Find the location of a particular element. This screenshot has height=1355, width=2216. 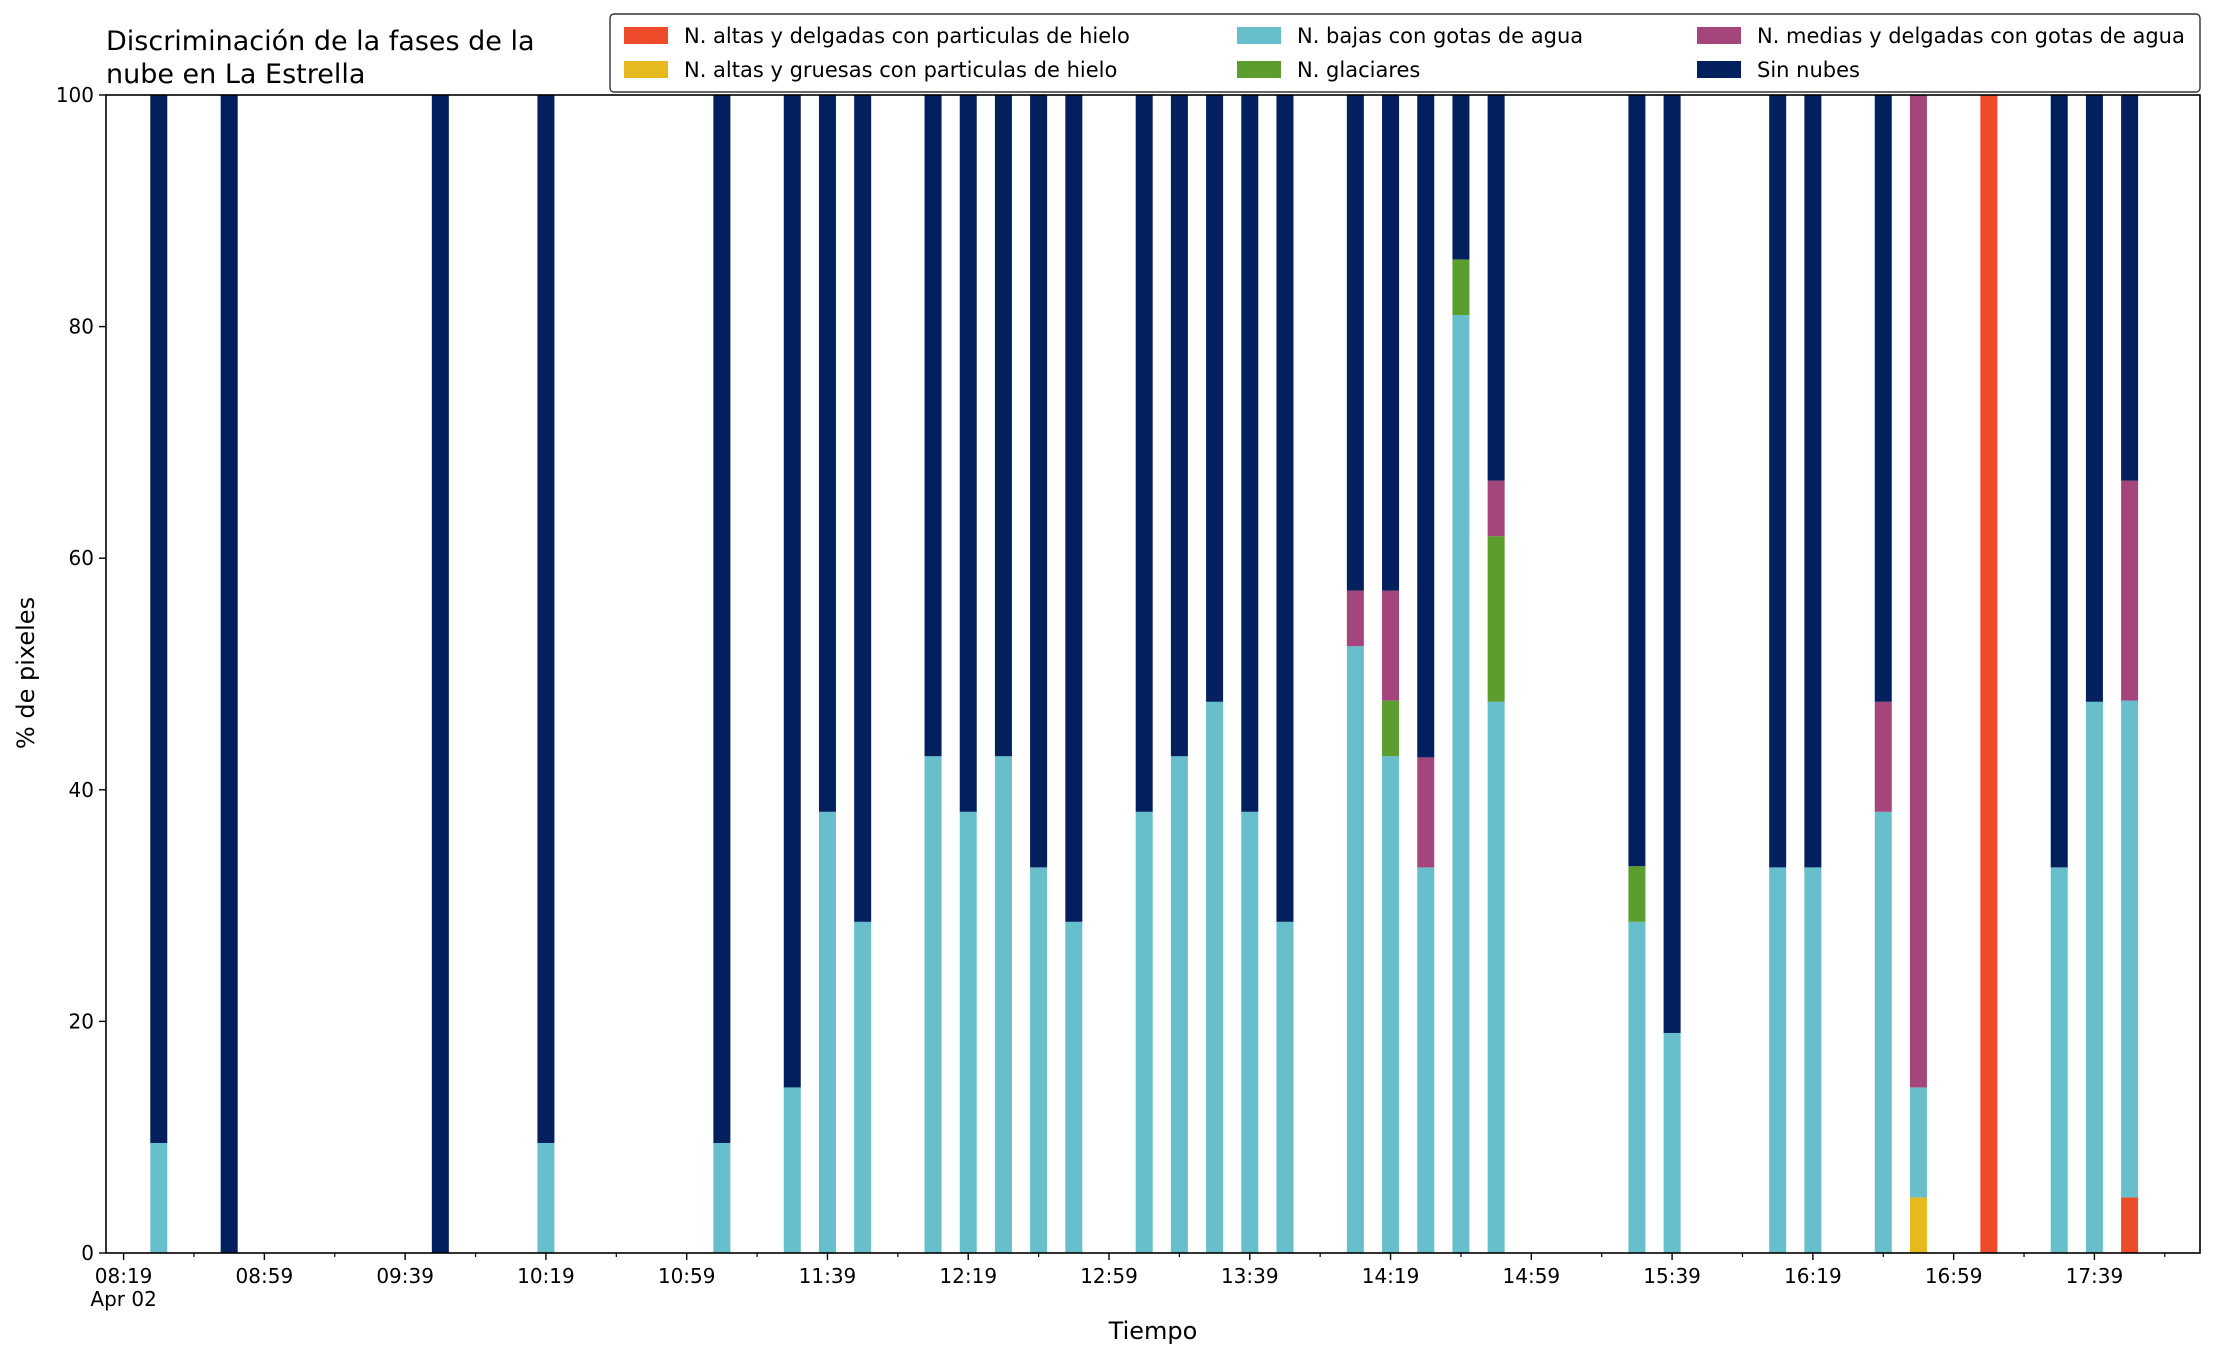

bar-0949-sin-nubes is located at coordinates (440, 674).